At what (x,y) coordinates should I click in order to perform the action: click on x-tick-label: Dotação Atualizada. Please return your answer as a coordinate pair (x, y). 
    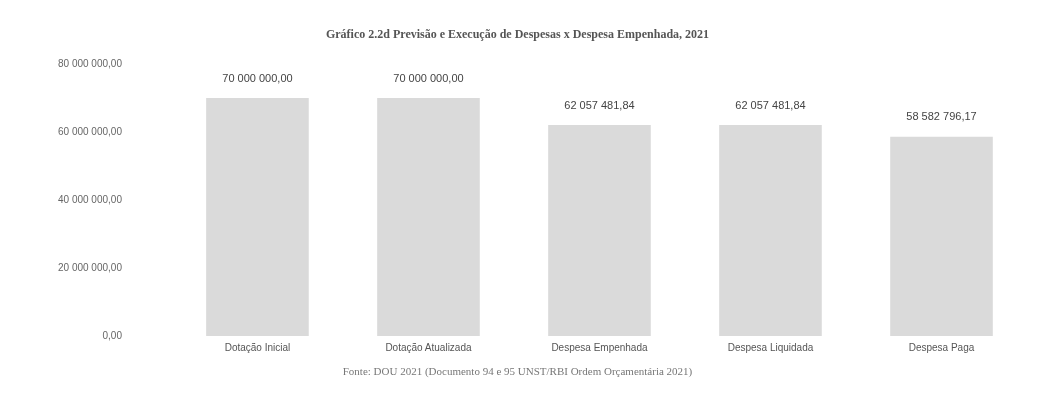
    Looking at the image, I should click on (428, 347).